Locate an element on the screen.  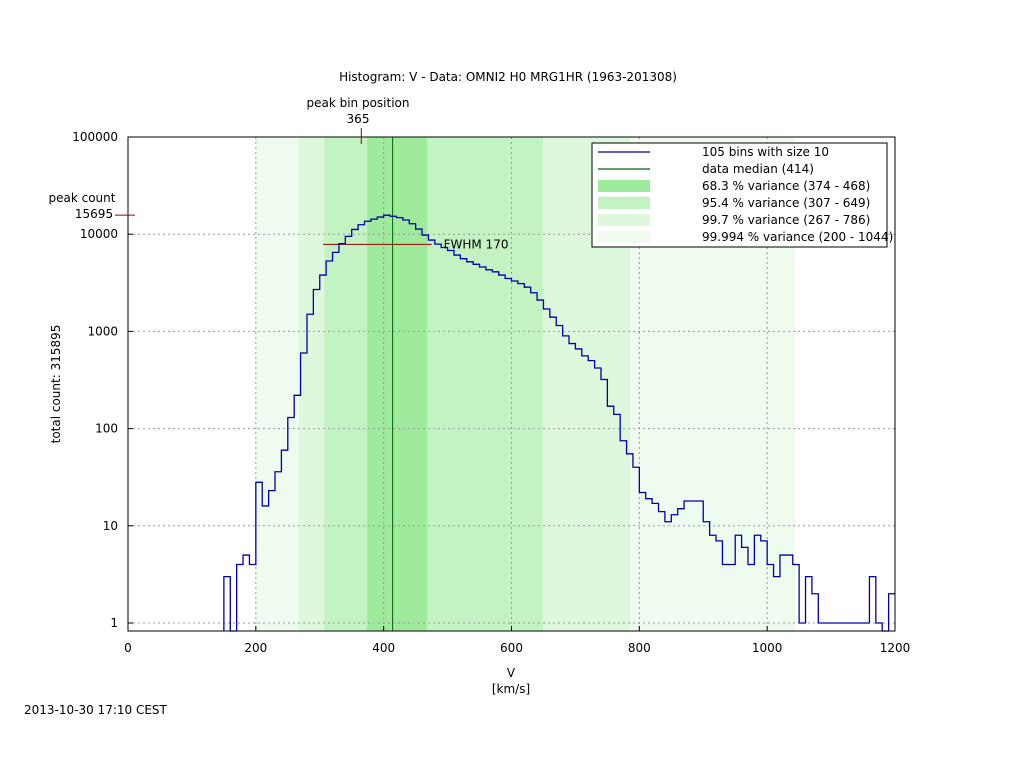
footer-timestamp: 2013-10-30 17:10 CEST is located at coordinates (95, 710).